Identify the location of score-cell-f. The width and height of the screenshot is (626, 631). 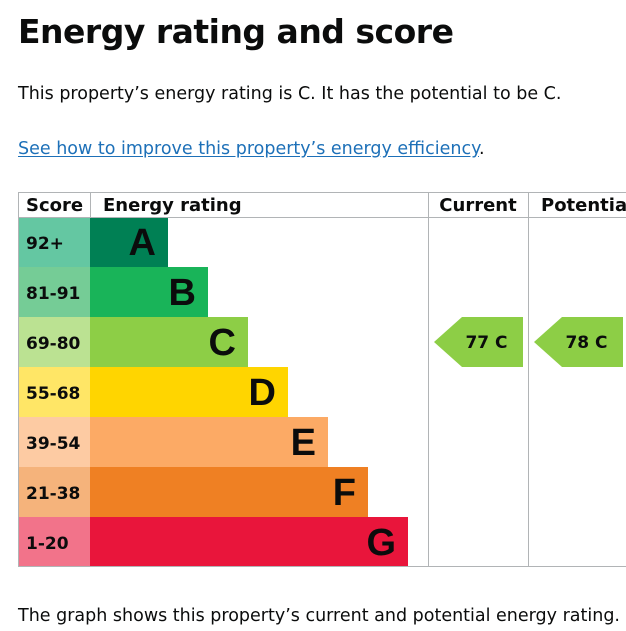
(54, 492).